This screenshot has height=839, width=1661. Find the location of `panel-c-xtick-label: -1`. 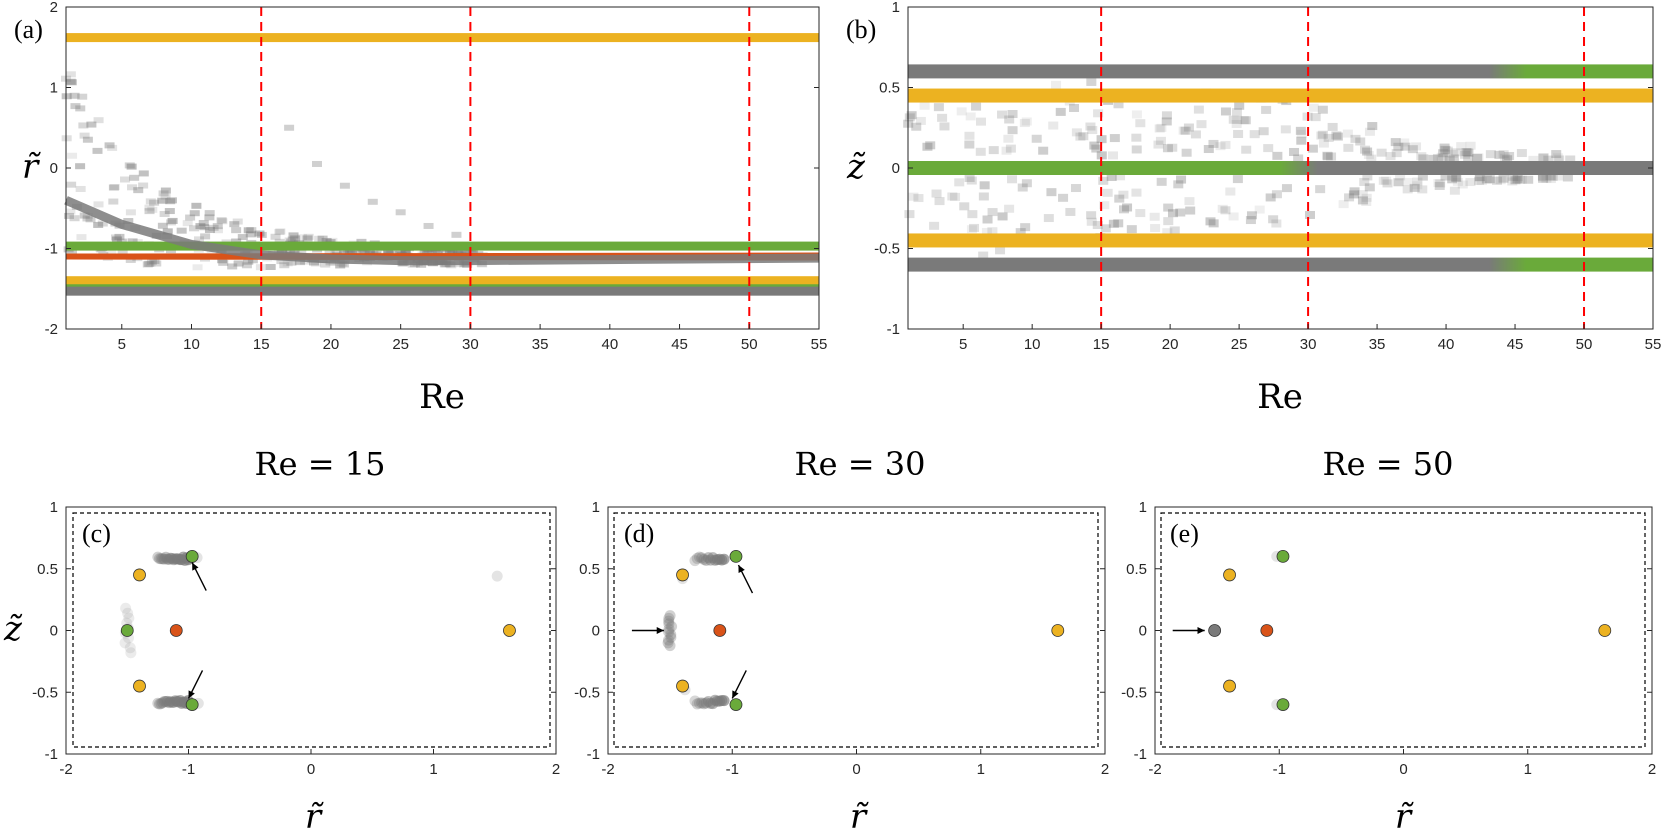

panel-c-xtick-label: -1 is located at coordinates (188, 769).